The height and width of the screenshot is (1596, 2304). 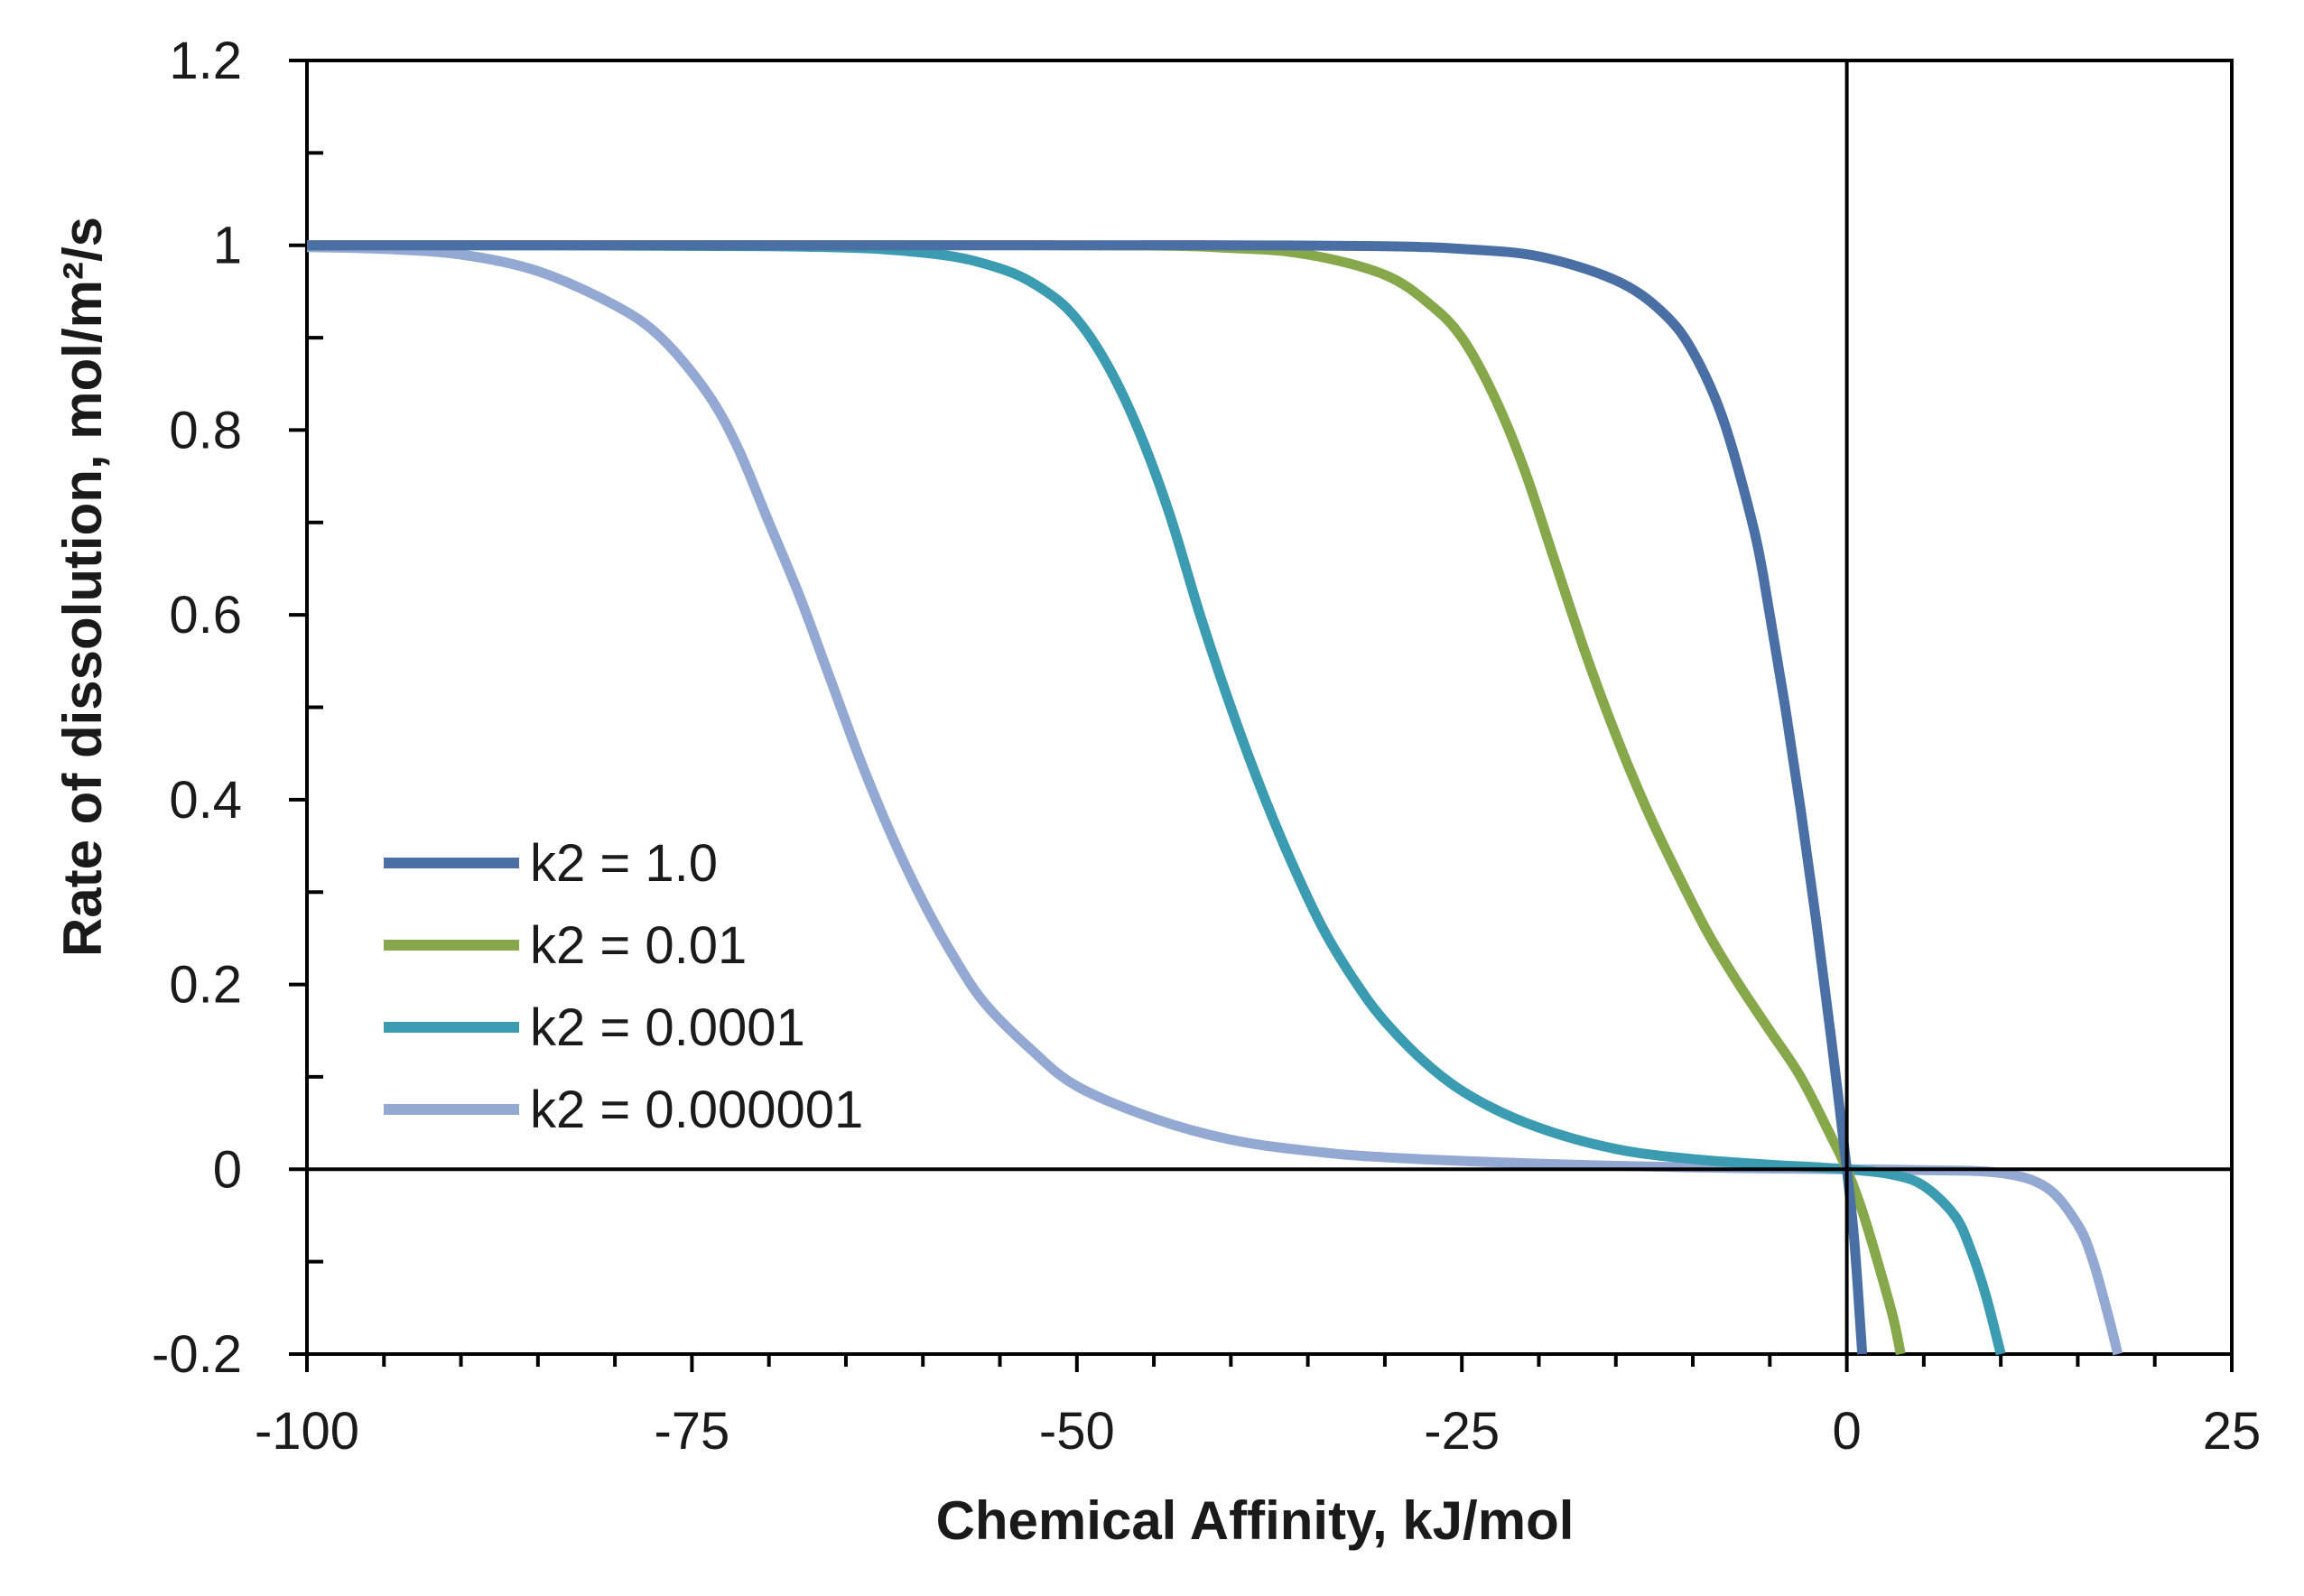 I want to click on y-tick-label: 1.2, so click(x=205, y=61).